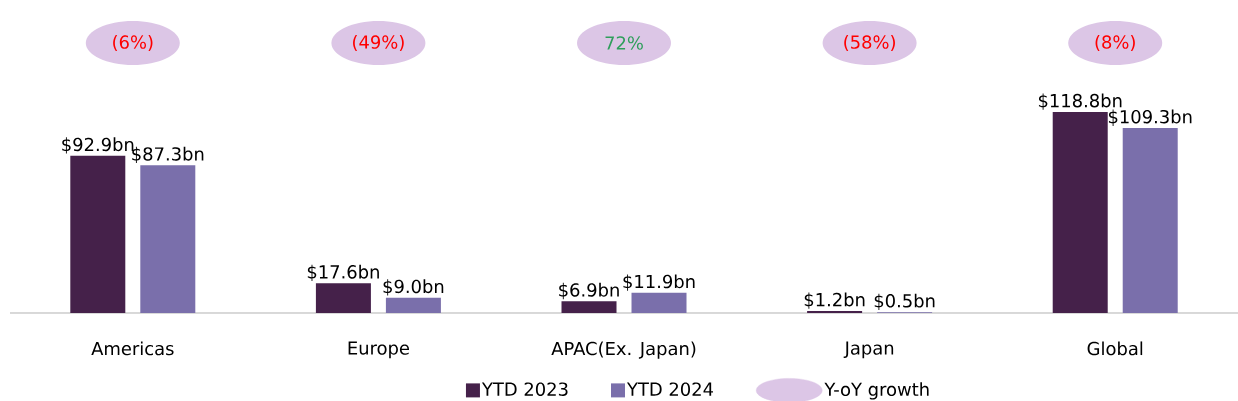 This screenshot has width=1238, height=401. What do you see at coordinates (343, 273) in the screenshot?
I see `data-label: $17.6bn` at bounding box center [343, 273].